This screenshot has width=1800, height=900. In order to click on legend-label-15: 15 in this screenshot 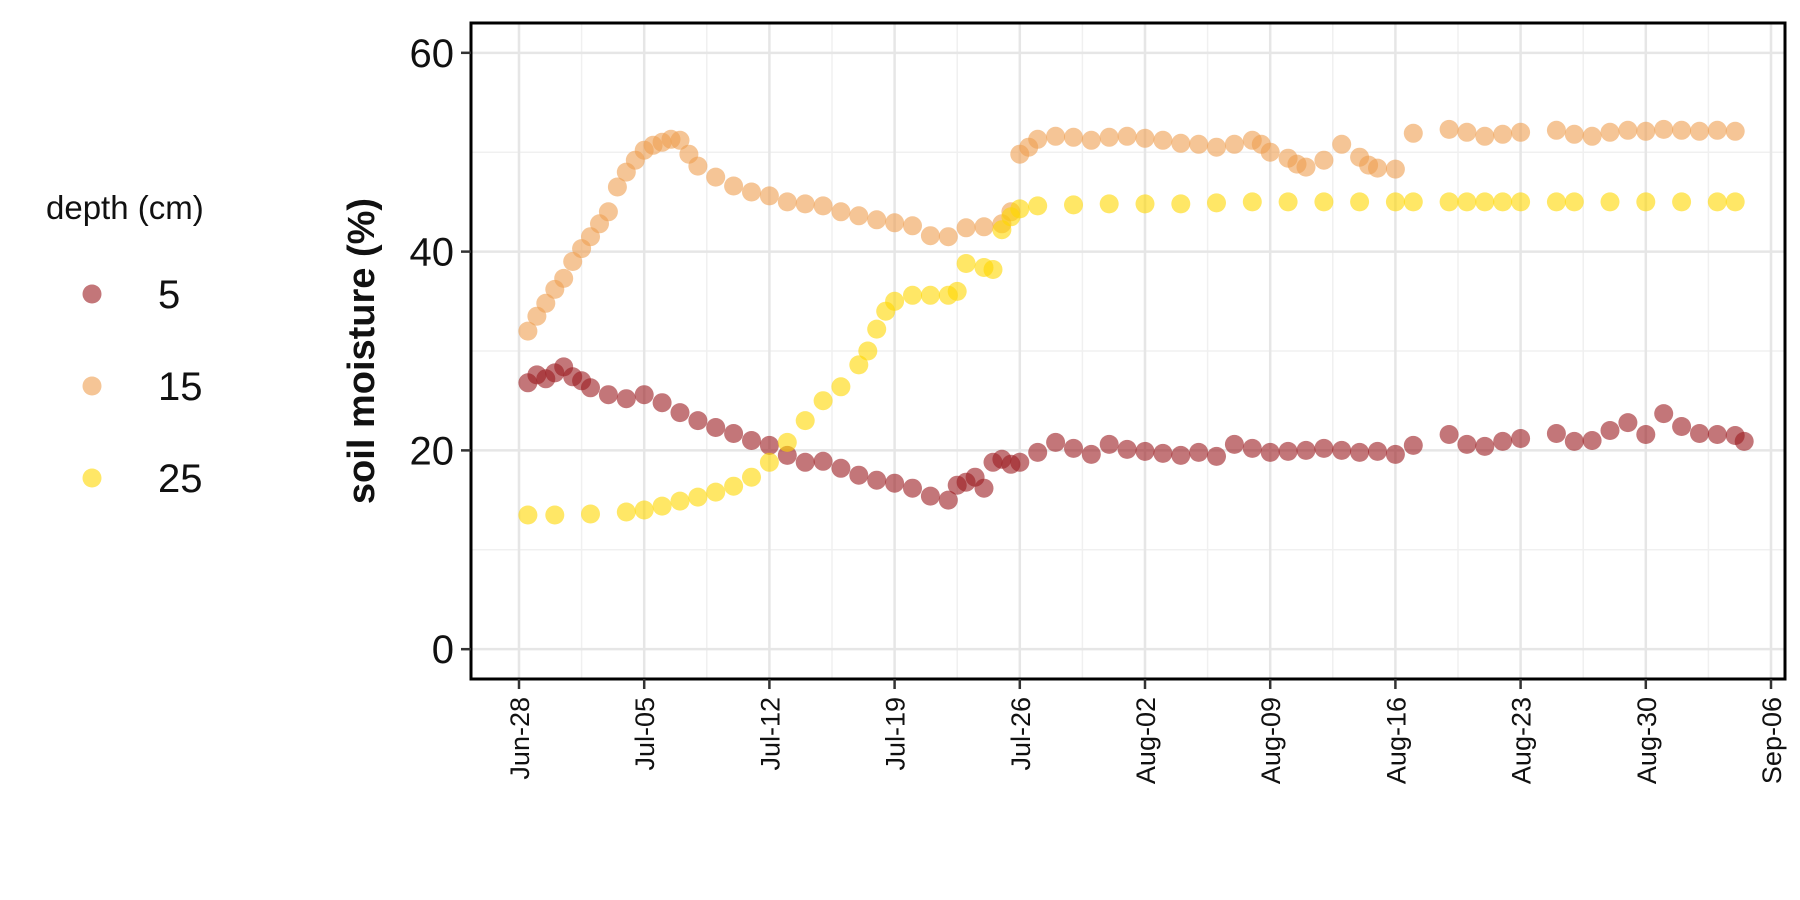, I will do `click(180, 387)`.